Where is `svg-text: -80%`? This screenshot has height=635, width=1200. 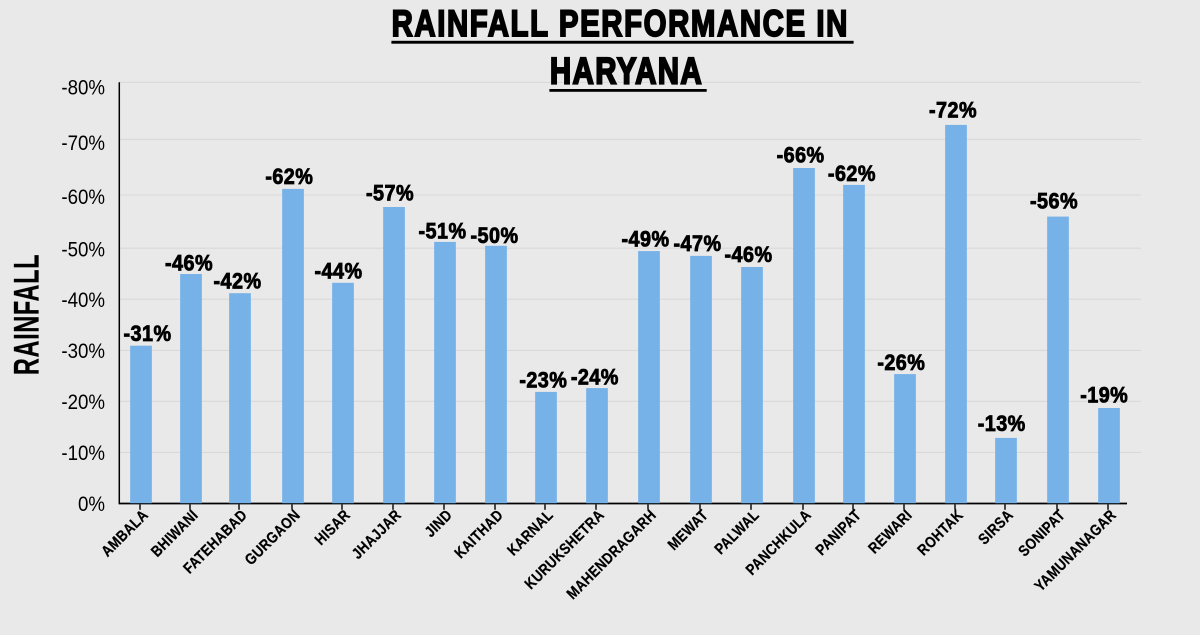
svg-text: -80% is located at coordinates (83, 88).